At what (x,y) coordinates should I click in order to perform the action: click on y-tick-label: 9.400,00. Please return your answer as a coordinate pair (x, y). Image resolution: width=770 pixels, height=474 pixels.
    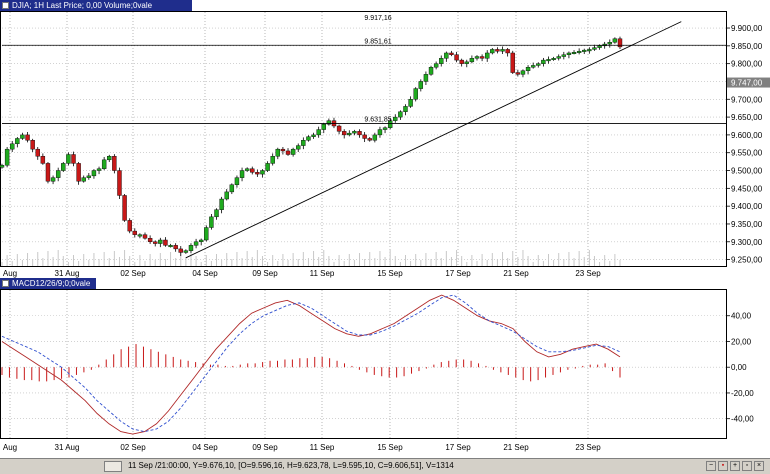
    Looking at the image, I should click on (747, 206).